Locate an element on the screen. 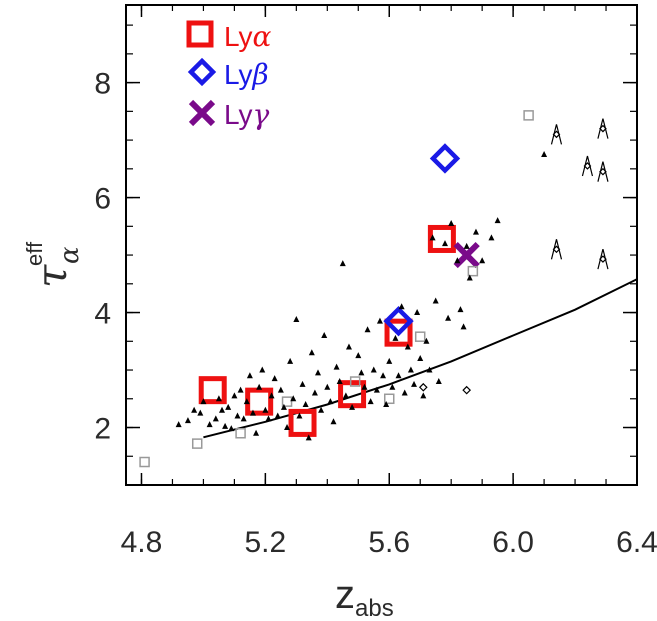  legend-item-lyb: Lyβ is located at coordinates (228, 74).